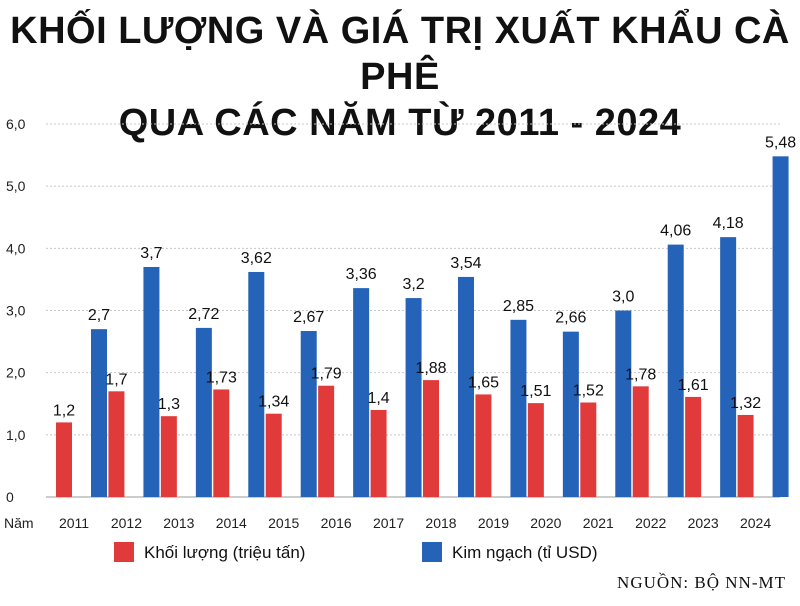 The height and width of the screenshot is (606, 800). Describe the element at coordinates (224, 552) in the screenshot. I see `legend-label-khoi-luong: Khối lượng (triệu tấn)` at that location.